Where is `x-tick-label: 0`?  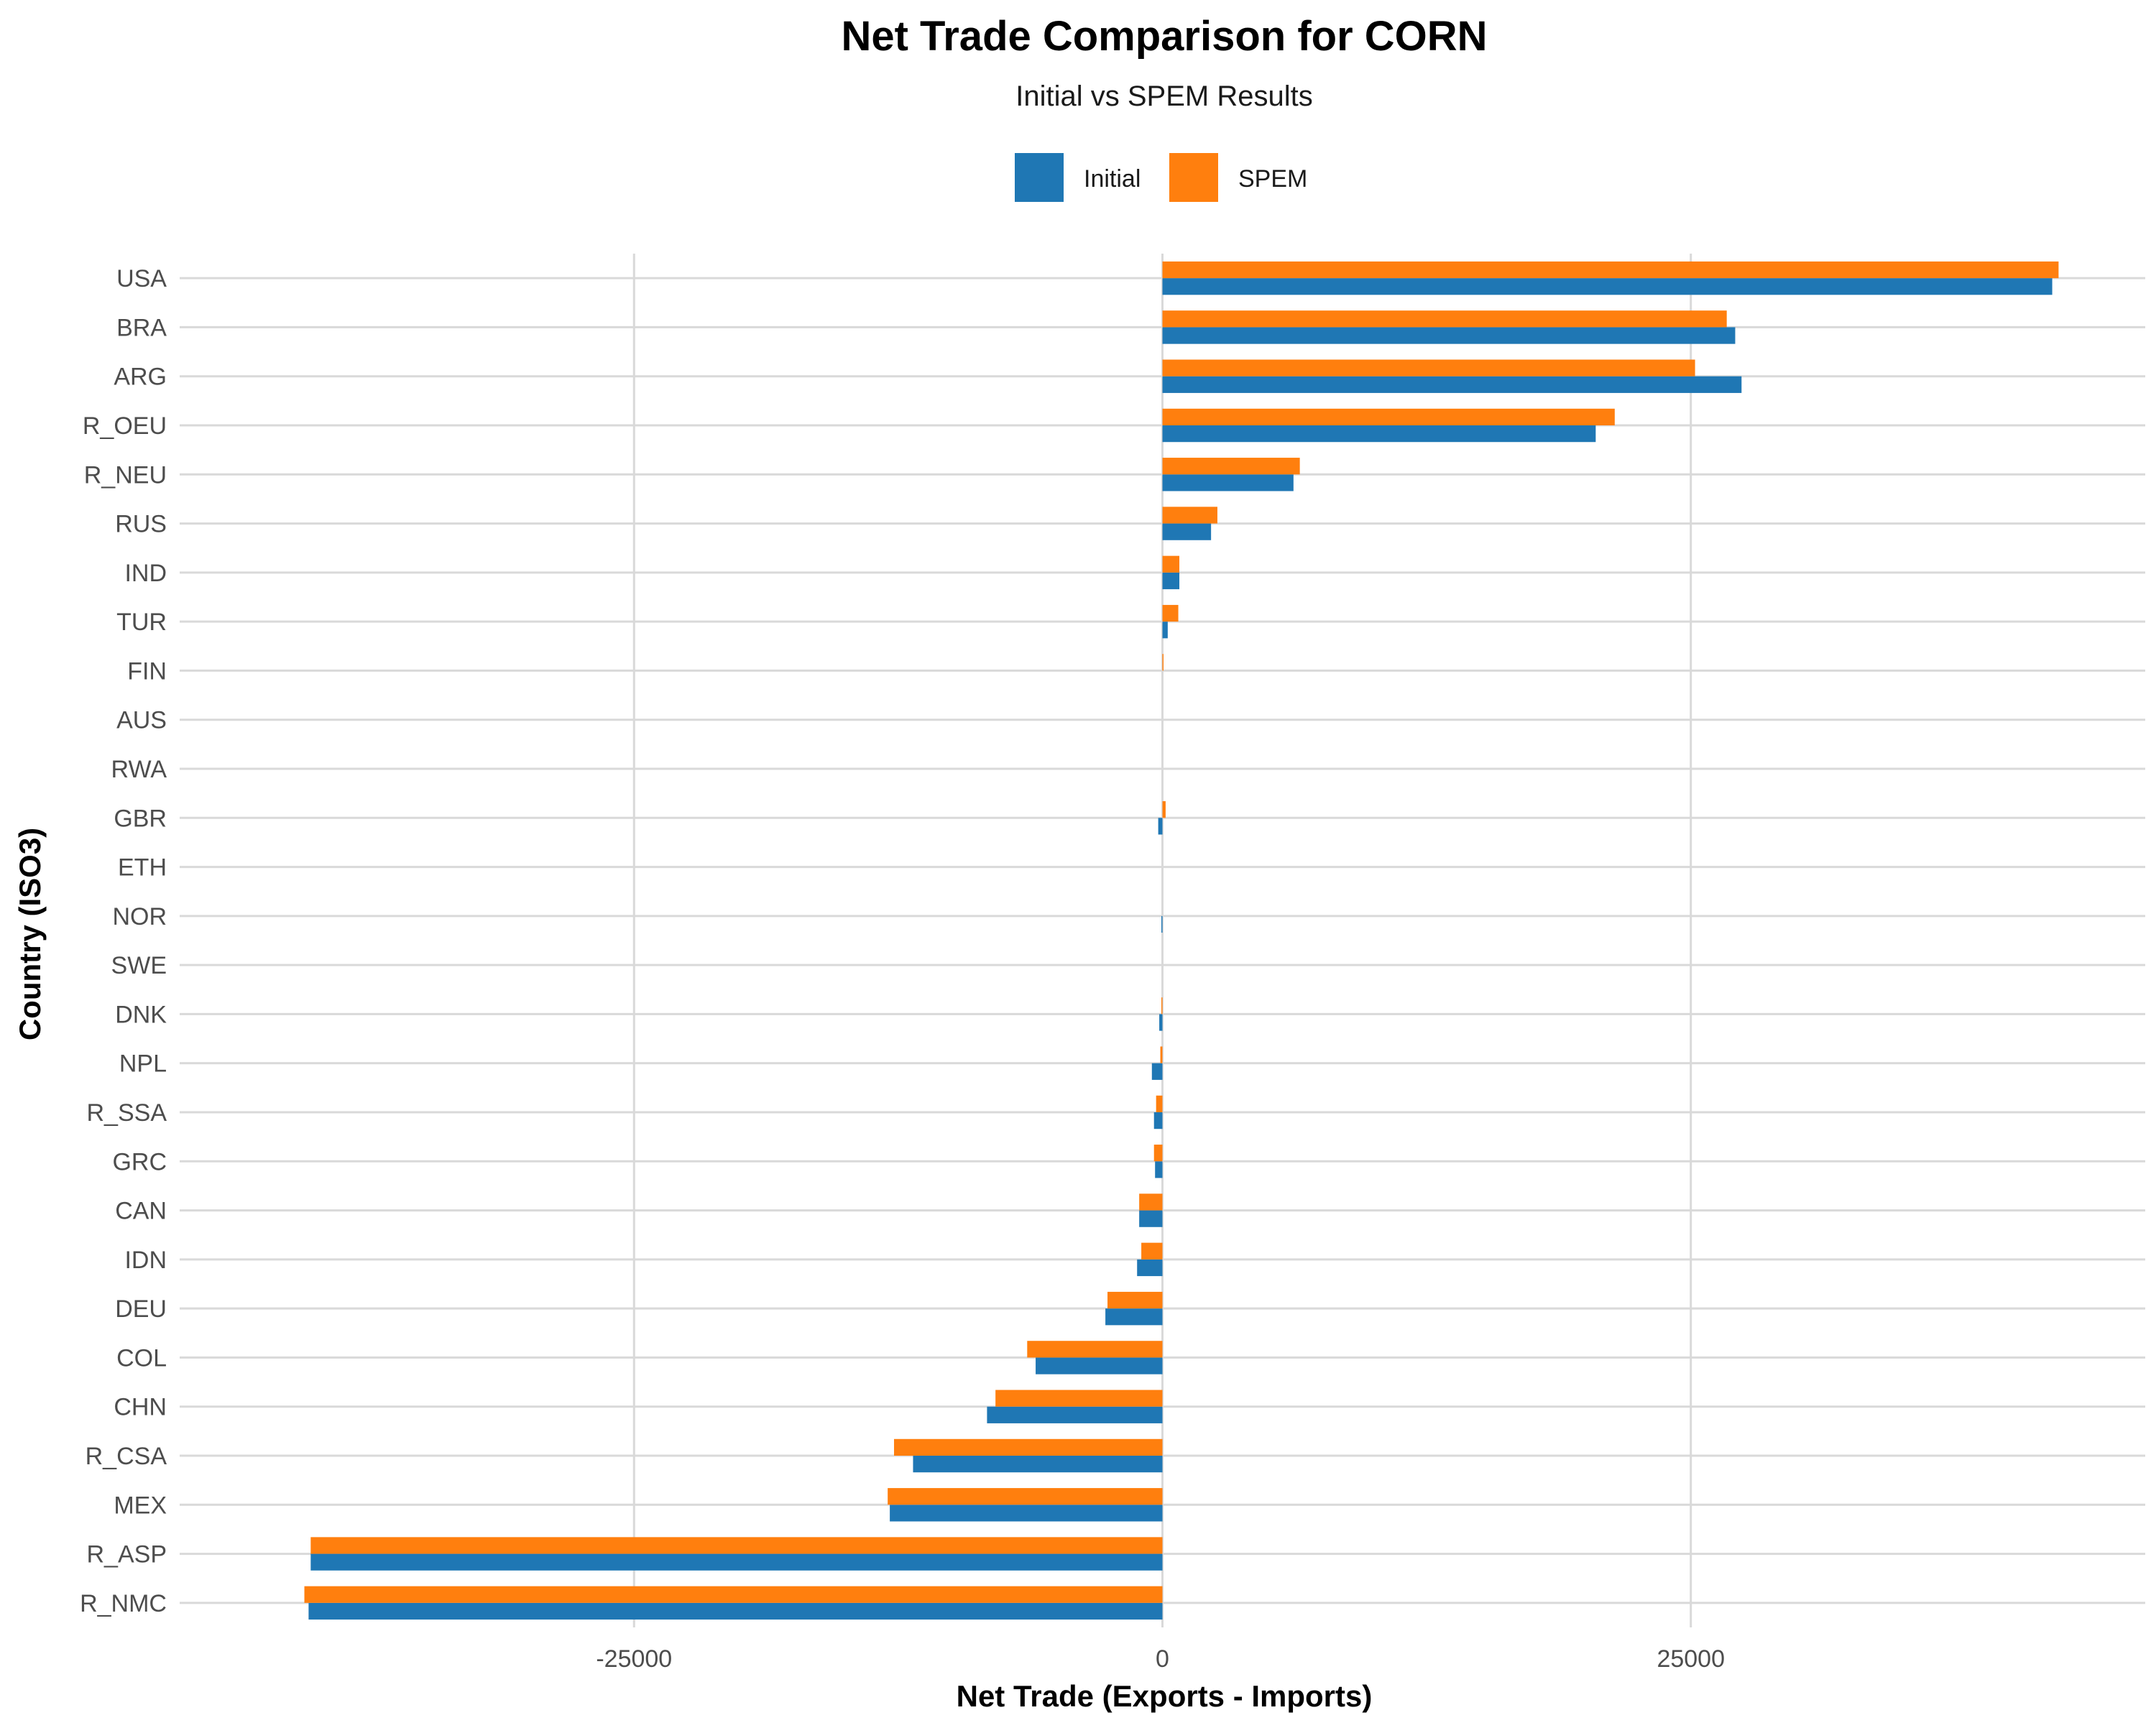 x-tick-label: 0 is located at coordinates (1162, 1659).